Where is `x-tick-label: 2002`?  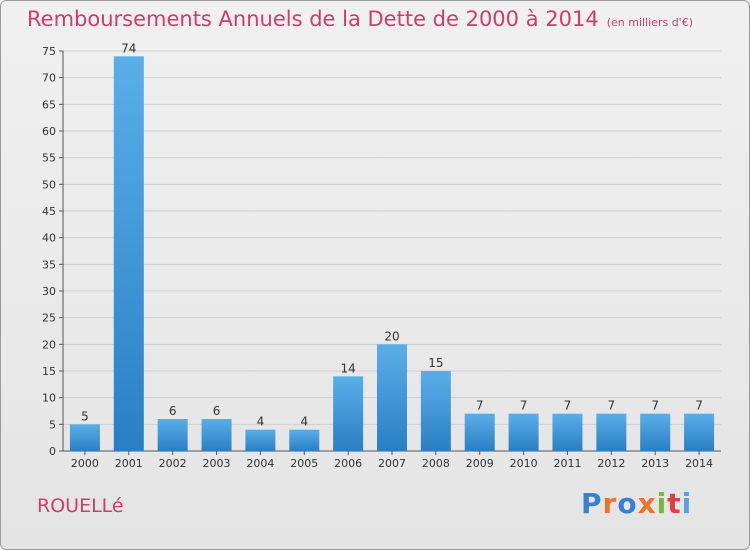 x-tick-label: 2002 is located at coordinates (173, 463).